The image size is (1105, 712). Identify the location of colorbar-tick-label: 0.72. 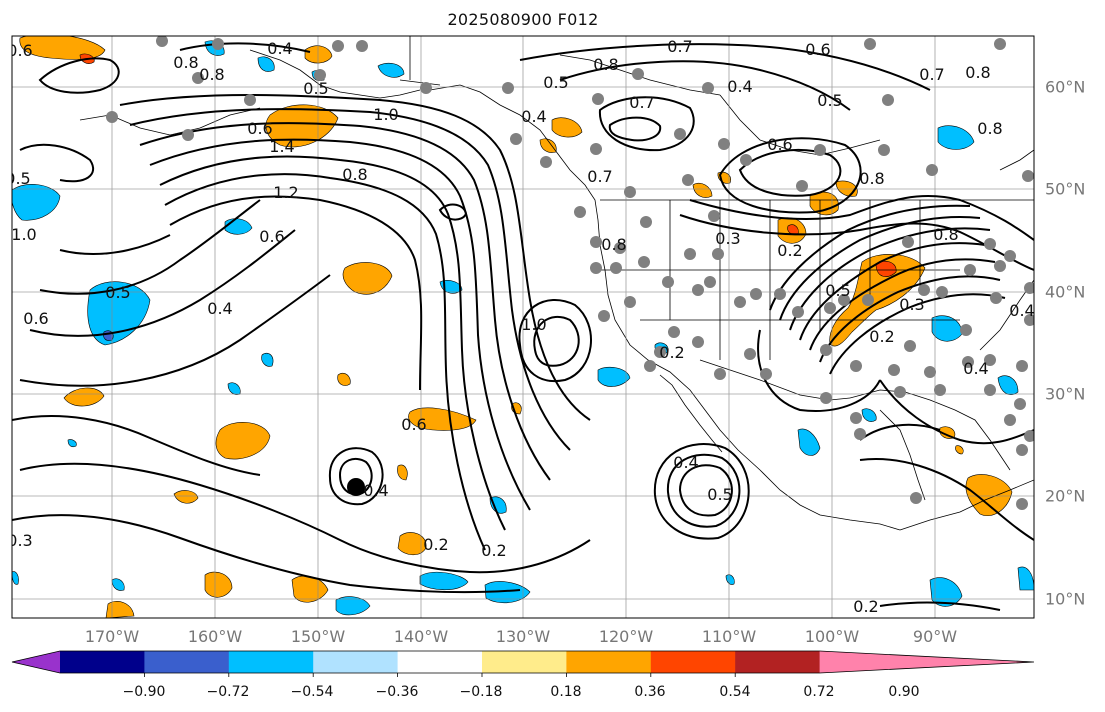
(819, 692).